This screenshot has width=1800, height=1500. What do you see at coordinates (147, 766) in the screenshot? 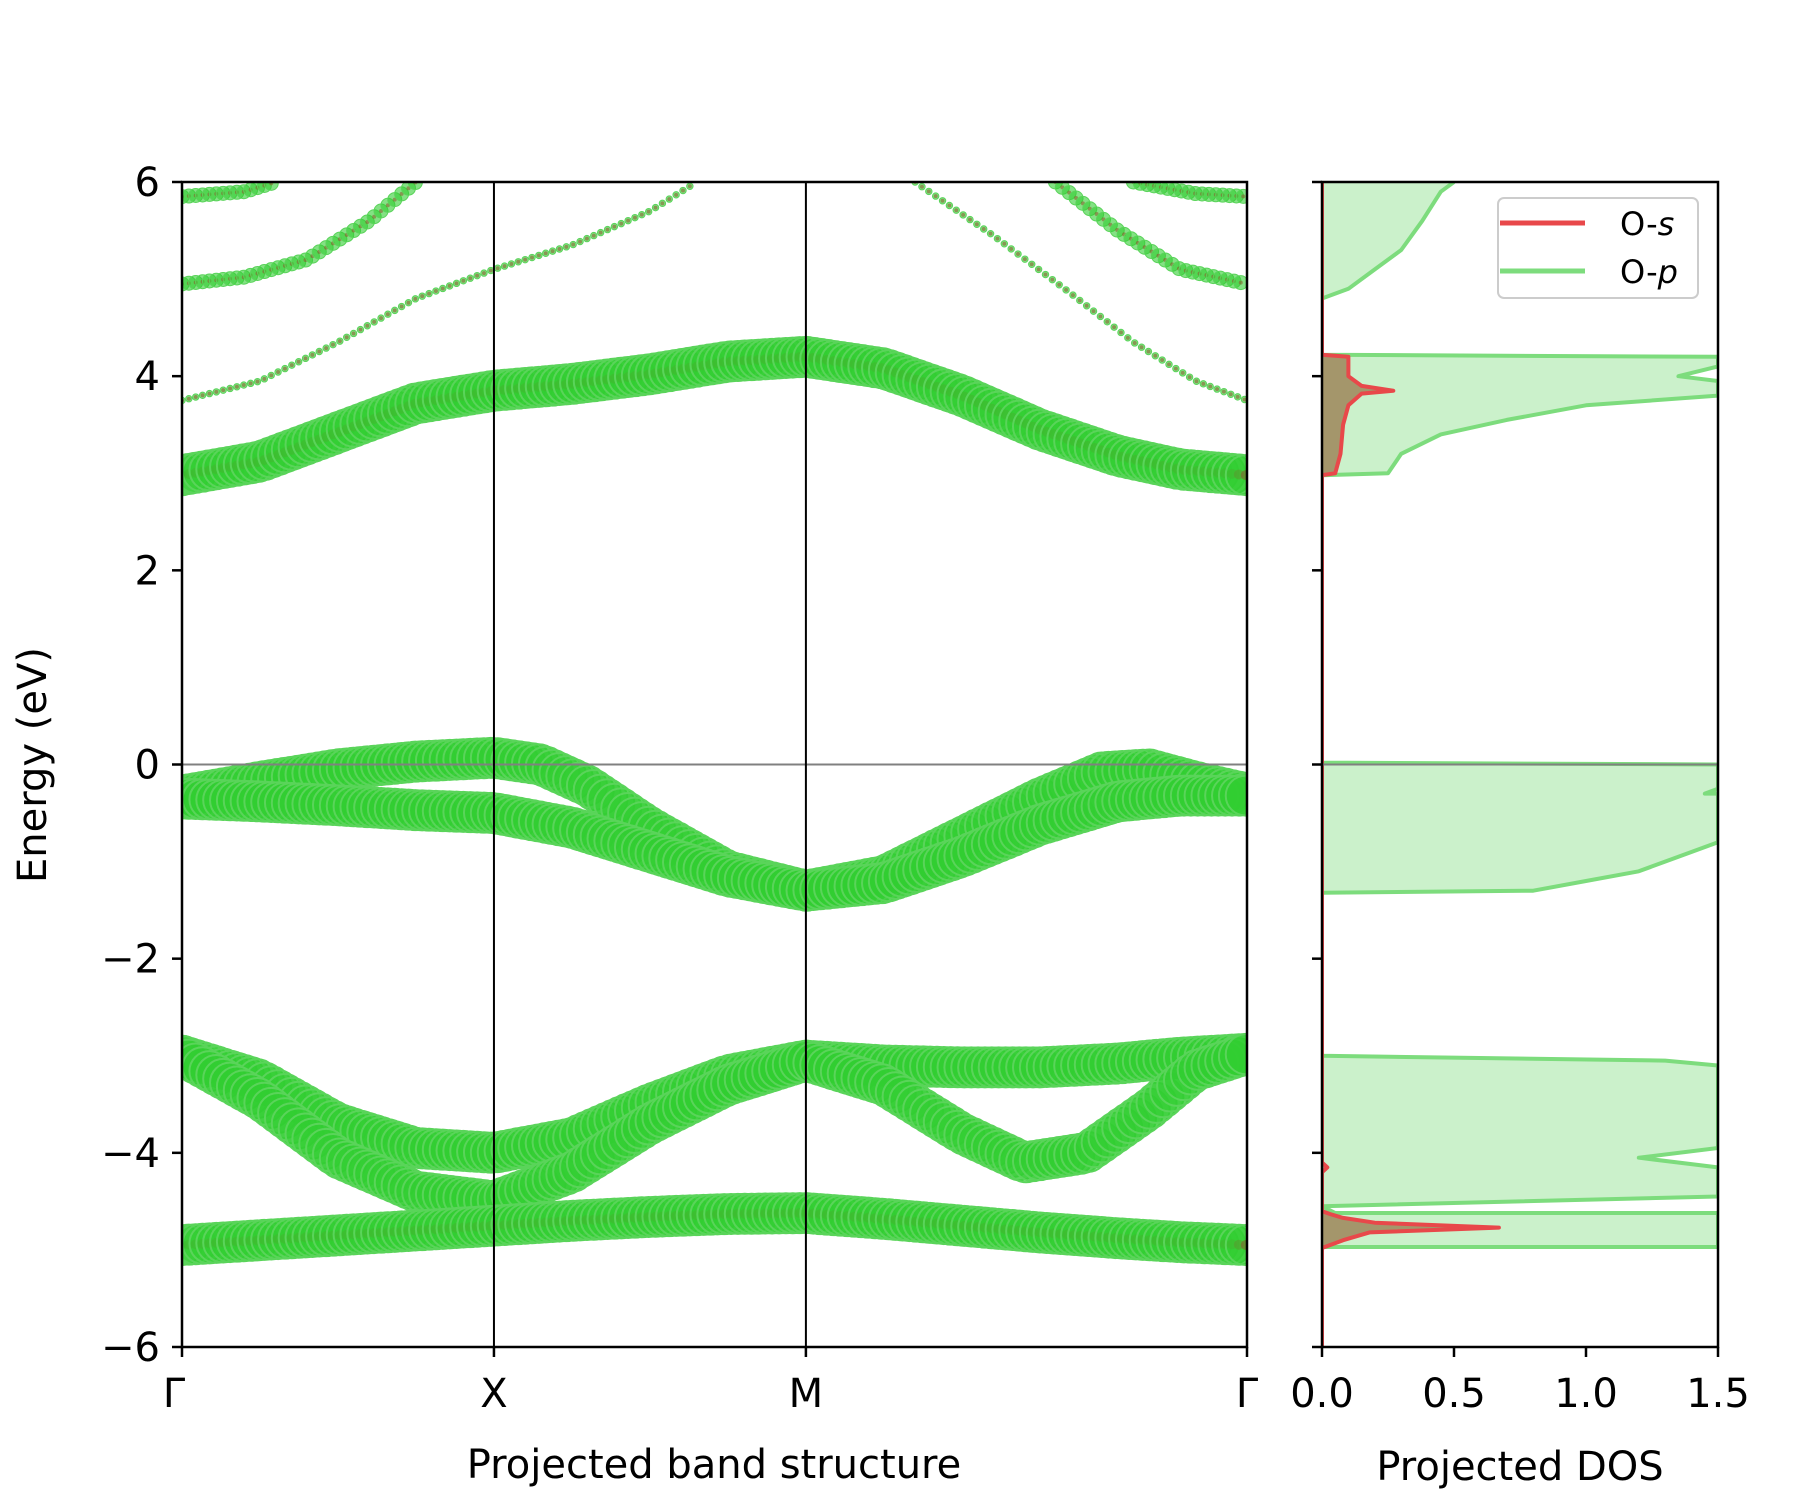
I see `band-y-tick-label: 0` at bounding box center [147, 766].